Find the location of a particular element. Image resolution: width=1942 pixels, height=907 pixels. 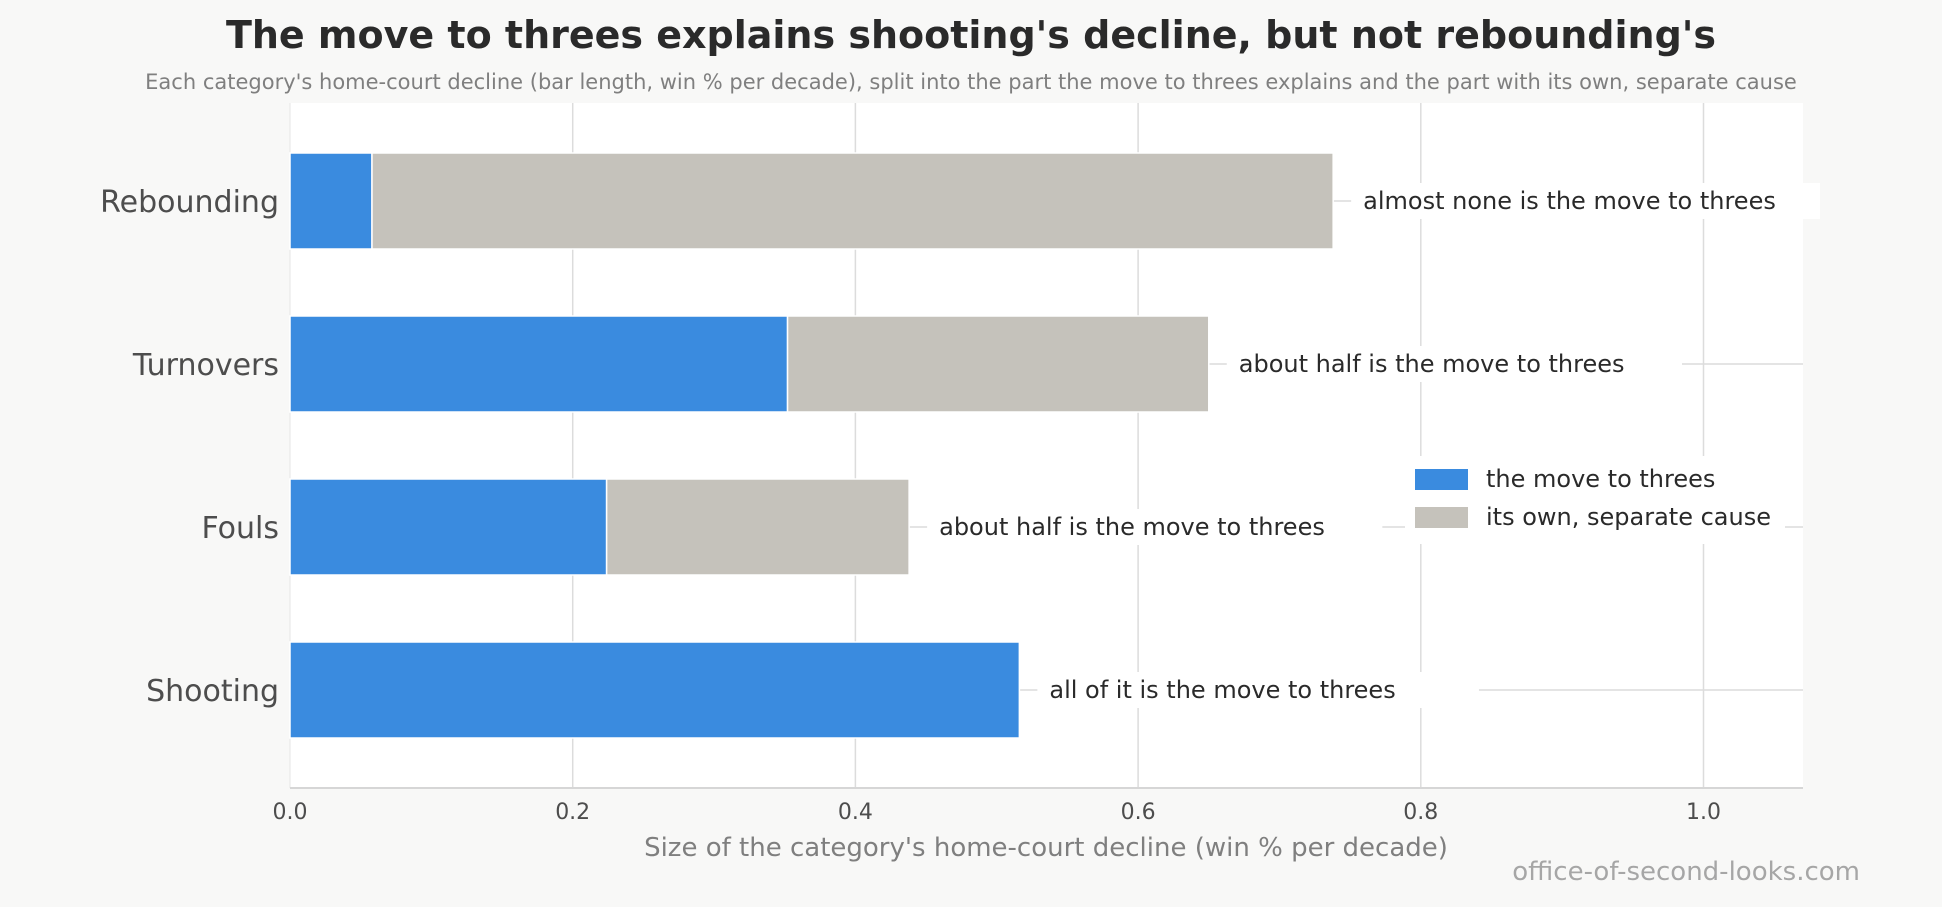

bar-annotation: almost none is the move to threes is located at coordinates (1569, 201).